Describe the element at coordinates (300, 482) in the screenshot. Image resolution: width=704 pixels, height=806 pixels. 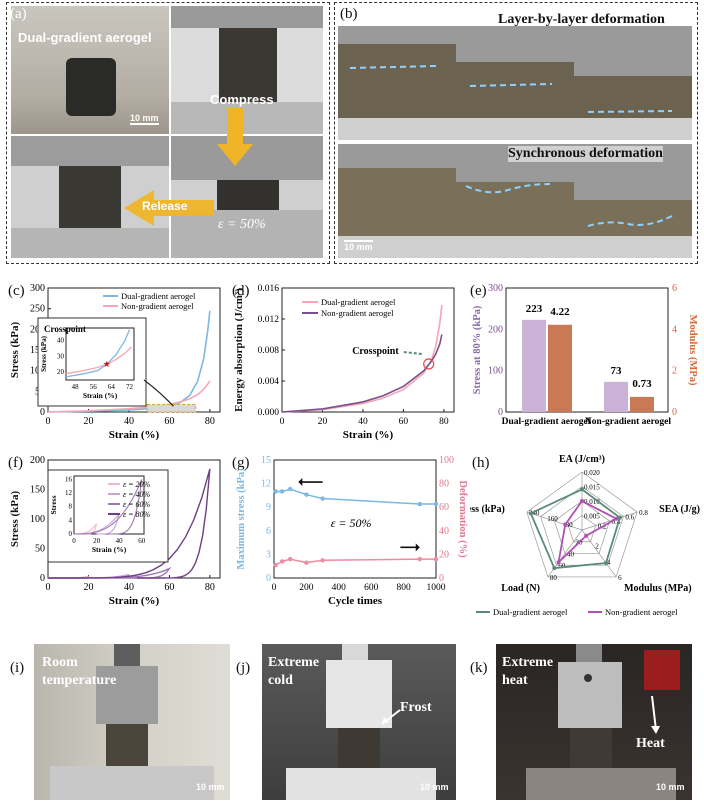
I see `g-arrowhead-left` at that location.